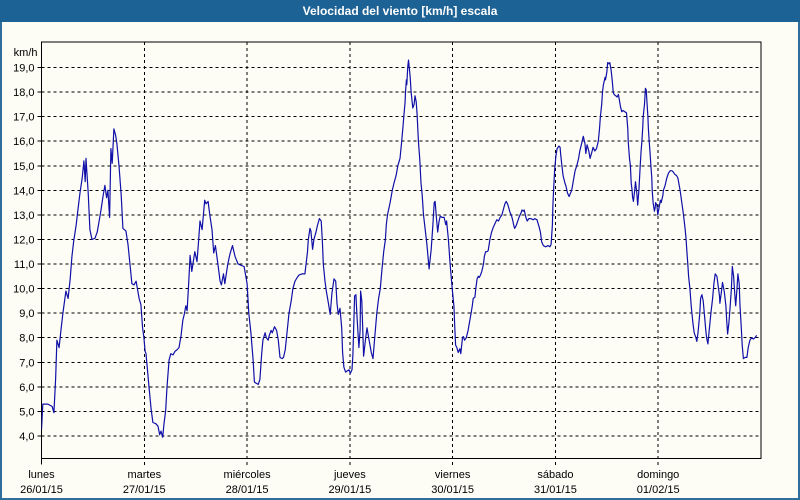  I want to click on day-label-date: 29/01/15, so click(349, 490).